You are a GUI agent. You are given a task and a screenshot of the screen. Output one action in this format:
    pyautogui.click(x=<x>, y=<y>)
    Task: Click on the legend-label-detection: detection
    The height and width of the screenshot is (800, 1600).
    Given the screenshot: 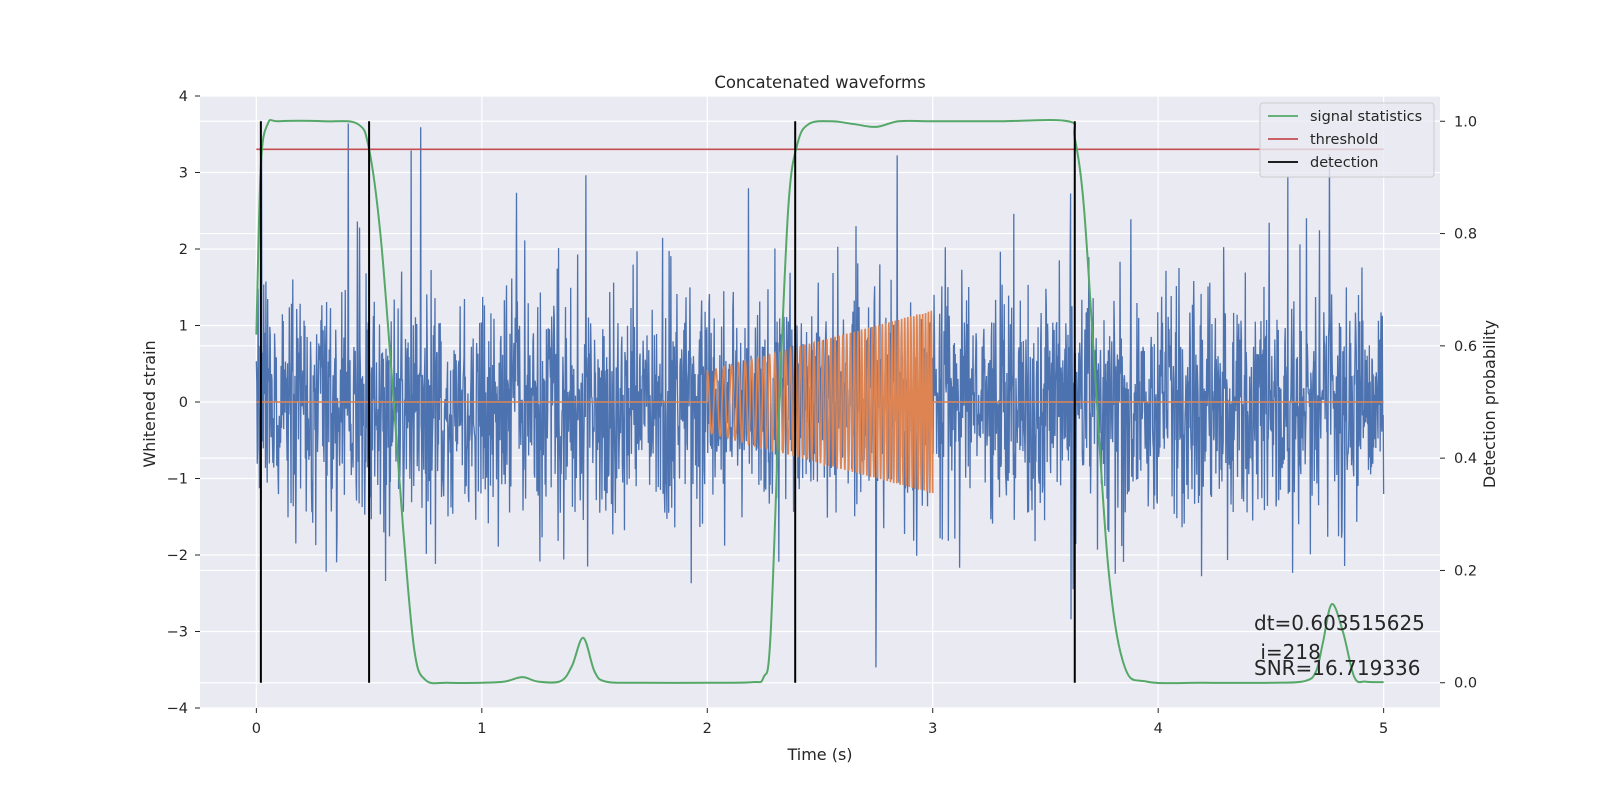 What is the action you would take?
    pyautogui.click(x=1344, y=163)
    